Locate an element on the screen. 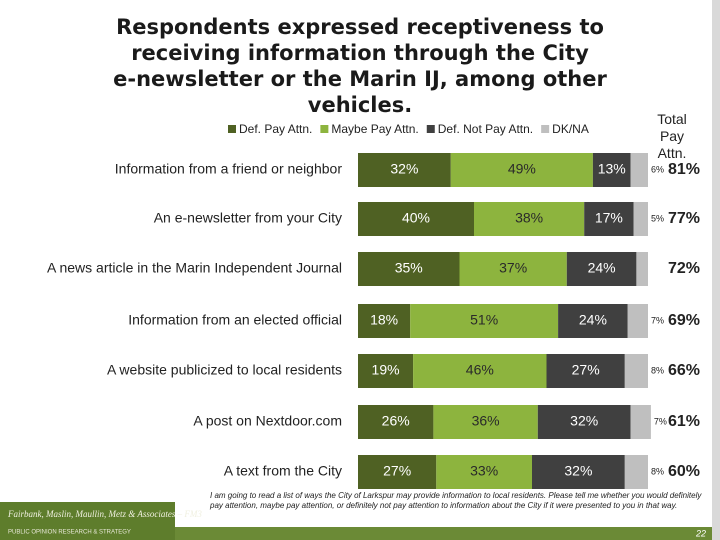 The height and width of the screenshot is (540, 720). data-label: 37% is located at coordinates (513, 268).